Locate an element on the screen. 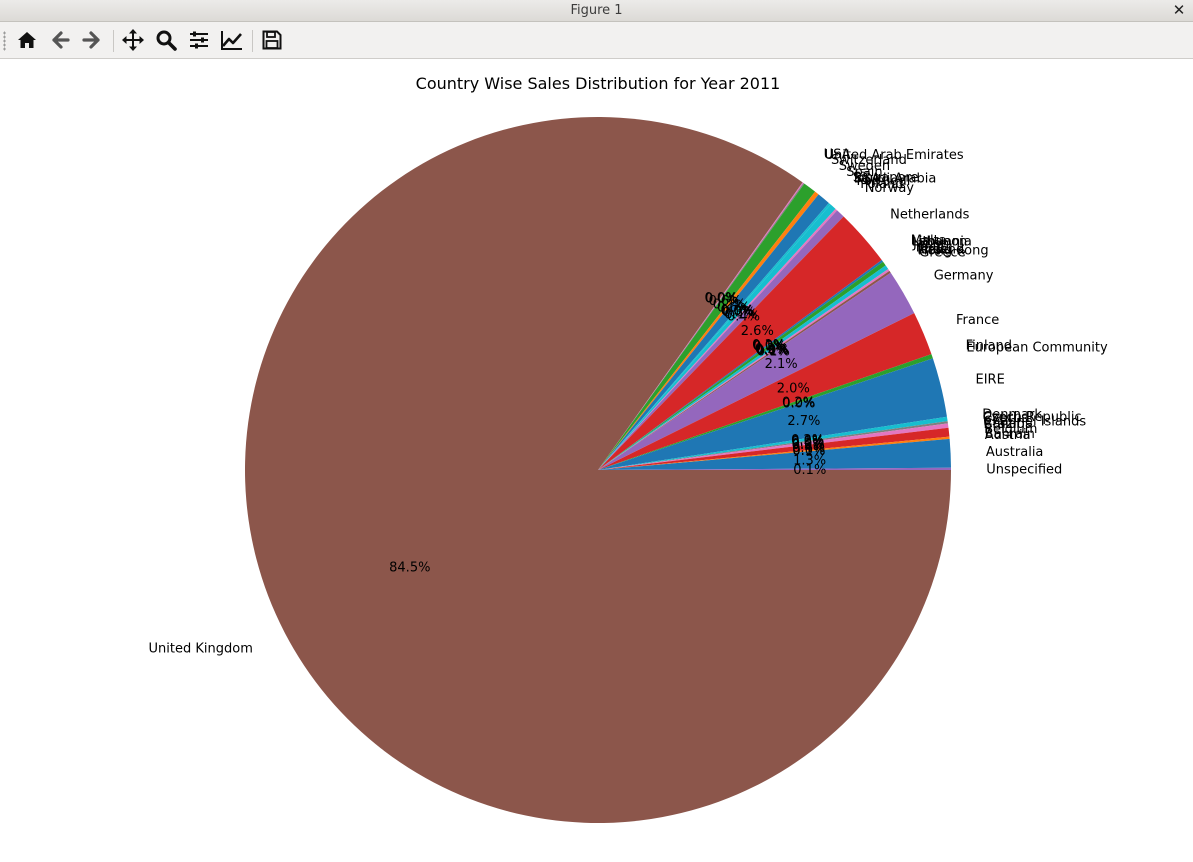  slice-label: France is located at coordinates (977, 320).